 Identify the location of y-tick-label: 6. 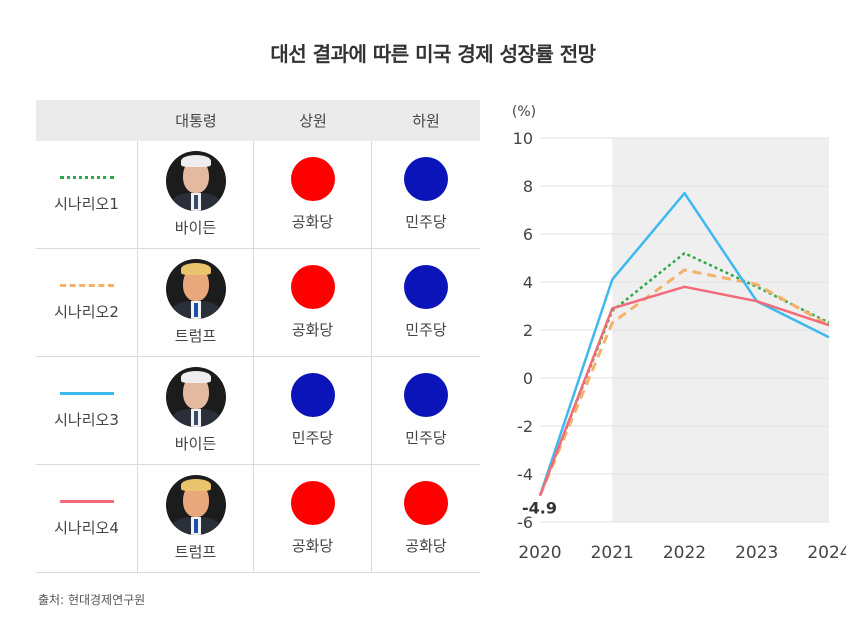
(528, 234).